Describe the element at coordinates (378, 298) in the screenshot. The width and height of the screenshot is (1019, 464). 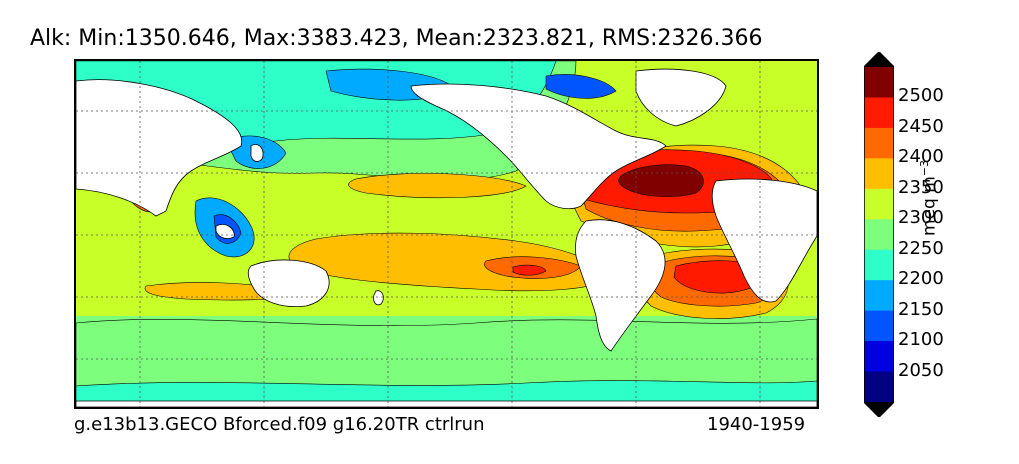
I see `new-zealand-land` at that location.